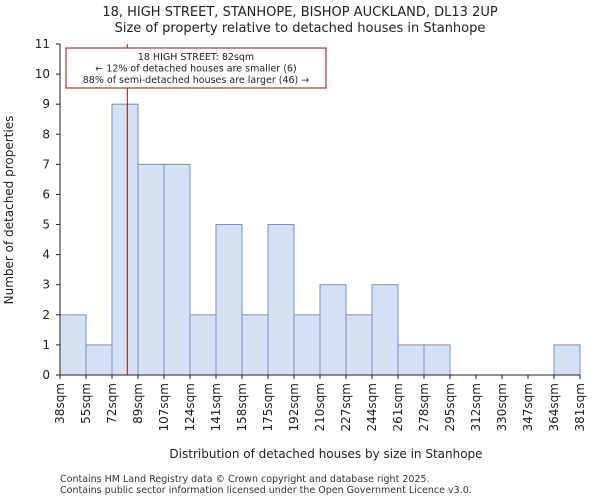 This screenshot has width=600, height=500. Describe the element at coordinates (47, 209) in the screenshot. I see `y-axis-ticks: 0 1 2 3 4 5 6 7 8 9 10 11` at that location.